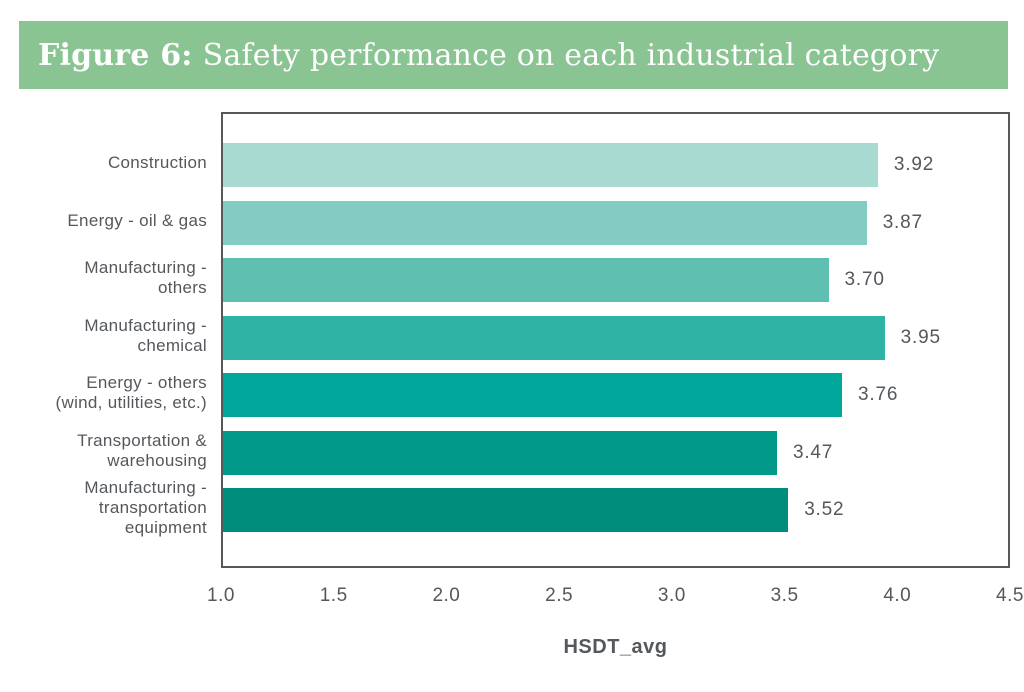 This screenshot has width=1024, height=692. What do you see at coordinates (221, 595) in the screenshot?
I see `x-tick-label: 1.0` at bounding box center [221, 595].